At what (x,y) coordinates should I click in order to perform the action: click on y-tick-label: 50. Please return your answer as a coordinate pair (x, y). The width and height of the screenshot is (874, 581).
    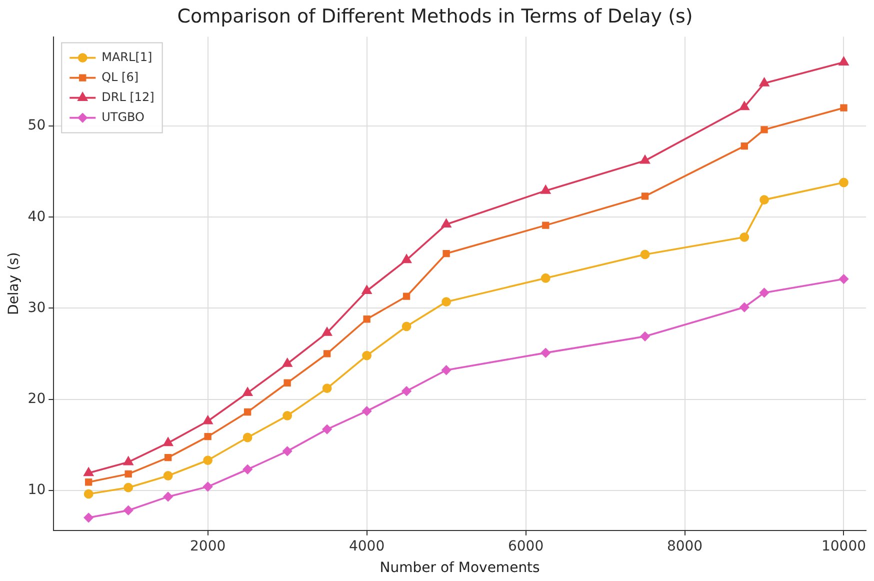
    Looking at the image, I should click on (37, 126).